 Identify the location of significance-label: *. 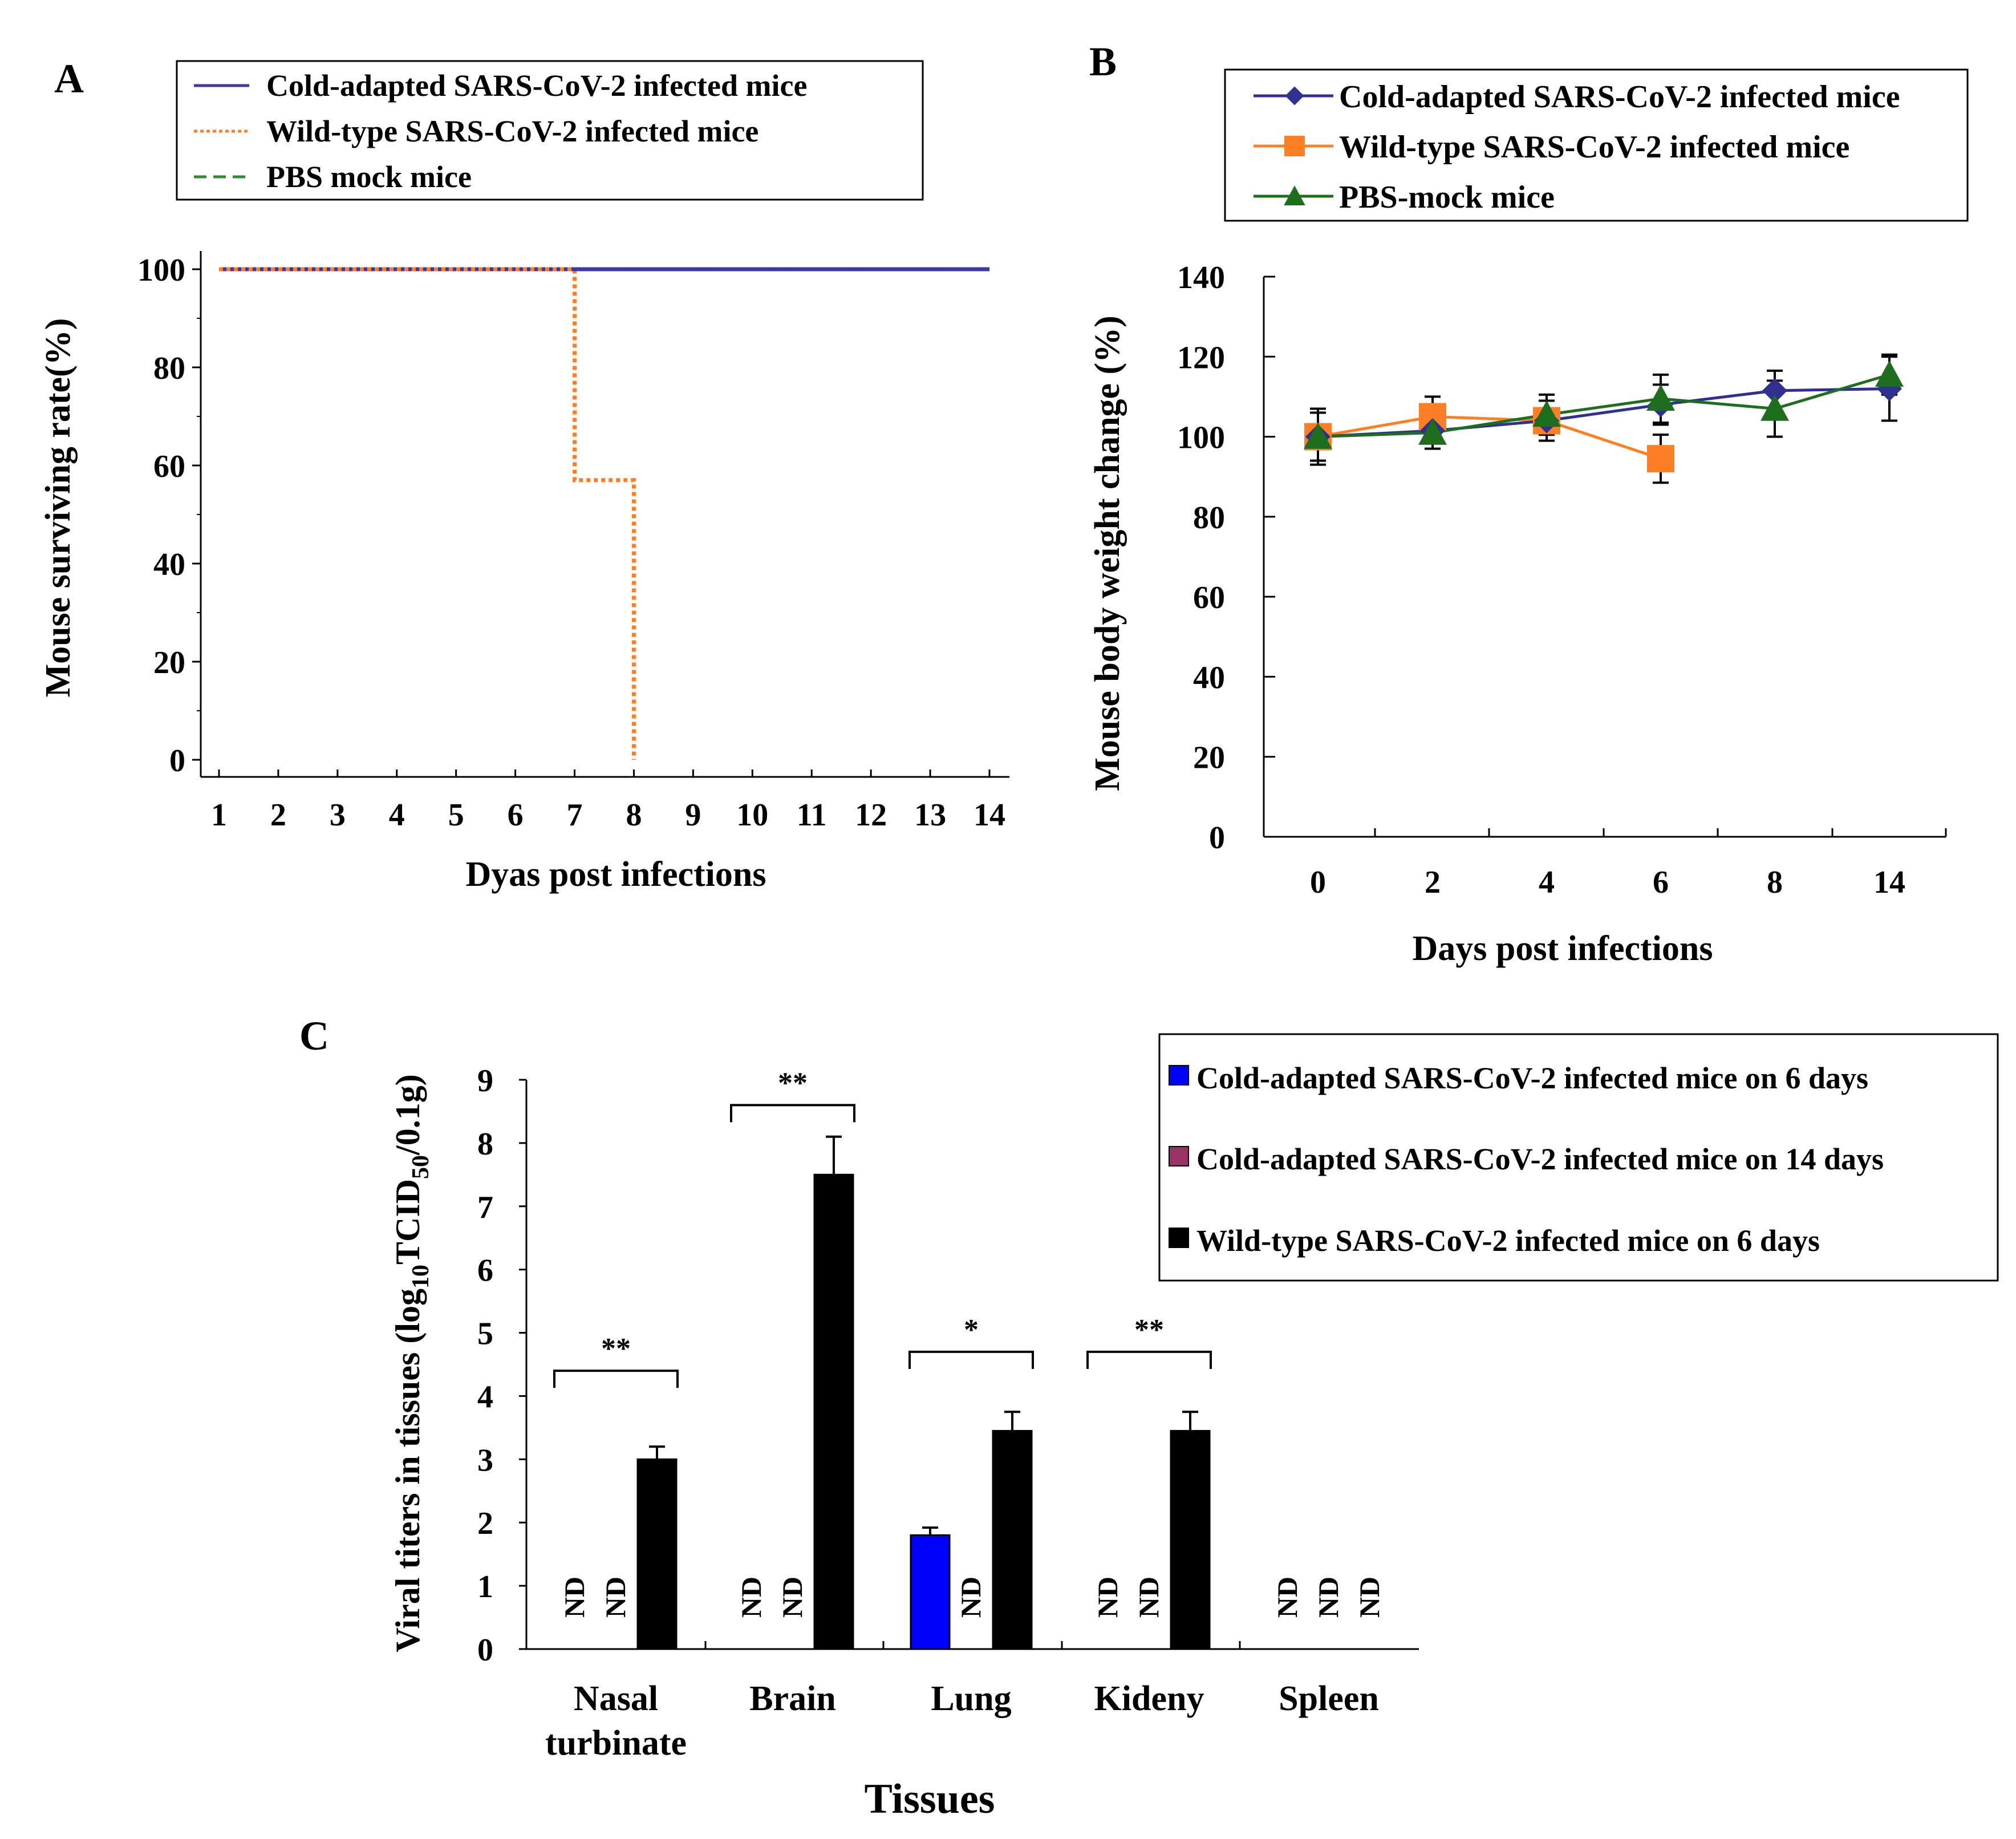
(971, 1330).